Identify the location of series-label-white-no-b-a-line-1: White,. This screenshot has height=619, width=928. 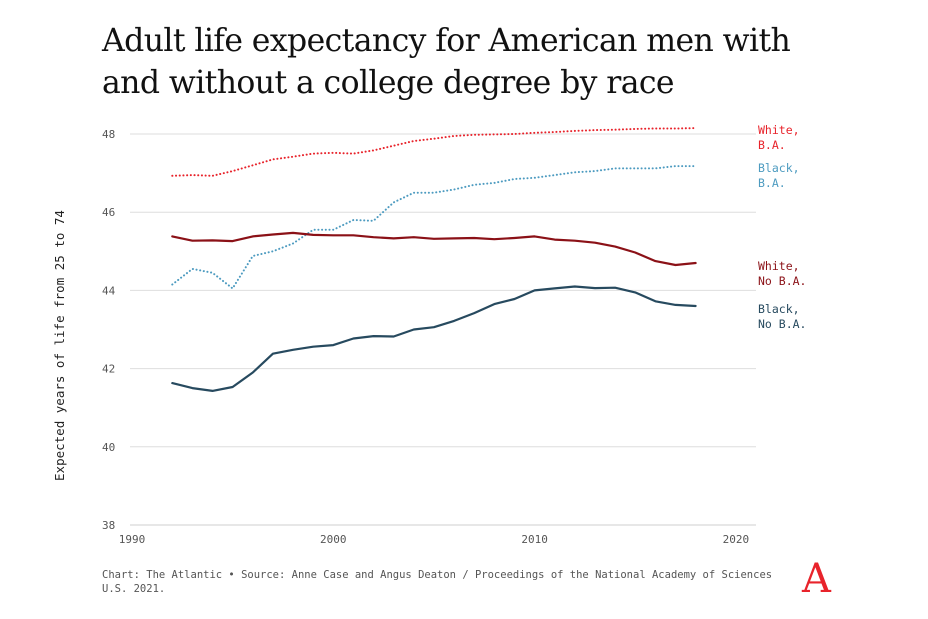
(779, 266).